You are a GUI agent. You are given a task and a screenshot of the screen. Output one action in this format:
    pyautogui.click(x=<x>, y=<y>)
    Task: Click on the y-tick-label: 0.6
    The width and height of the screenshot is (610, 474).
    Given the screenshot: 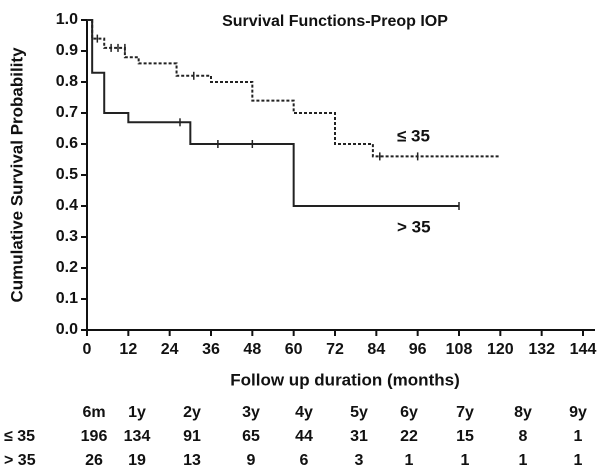 What is the action you would take?
    pyautogui.click(x=67, y=143)
    